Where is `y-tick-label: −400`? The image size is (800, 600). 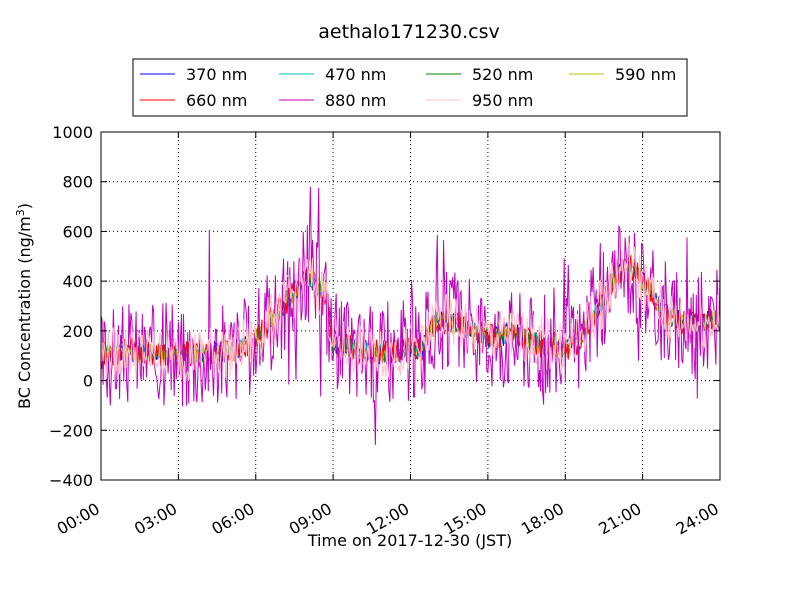
y-tick-label: −400 is located at coordinates (71, 480).